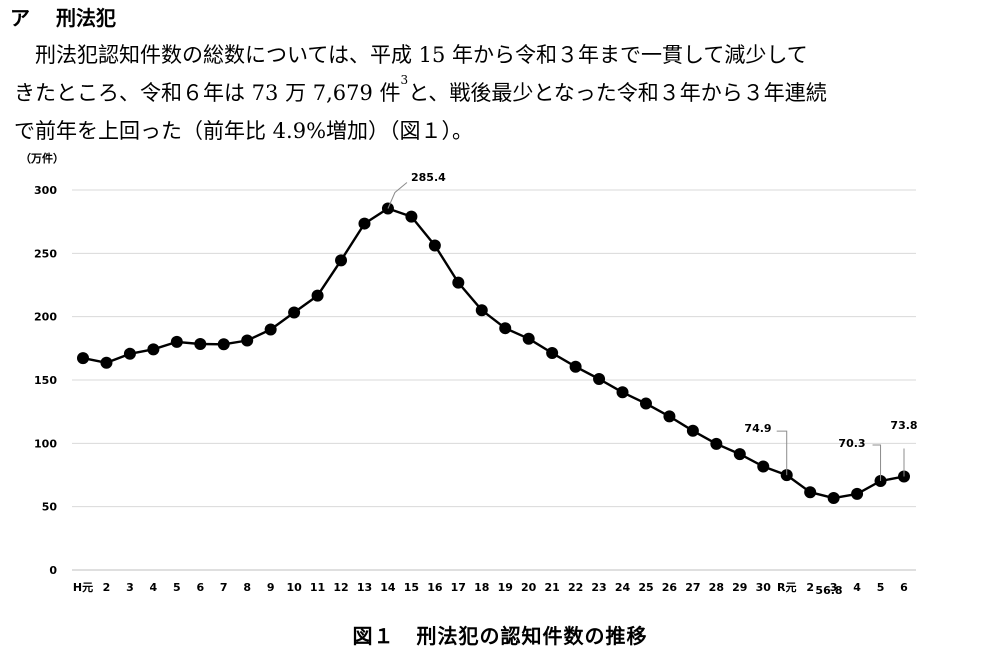 This screenshot has height=655, width=1000. I want to click on y-axis-ticks: 0 50 100 150 200 250 300, so click(45, 380).